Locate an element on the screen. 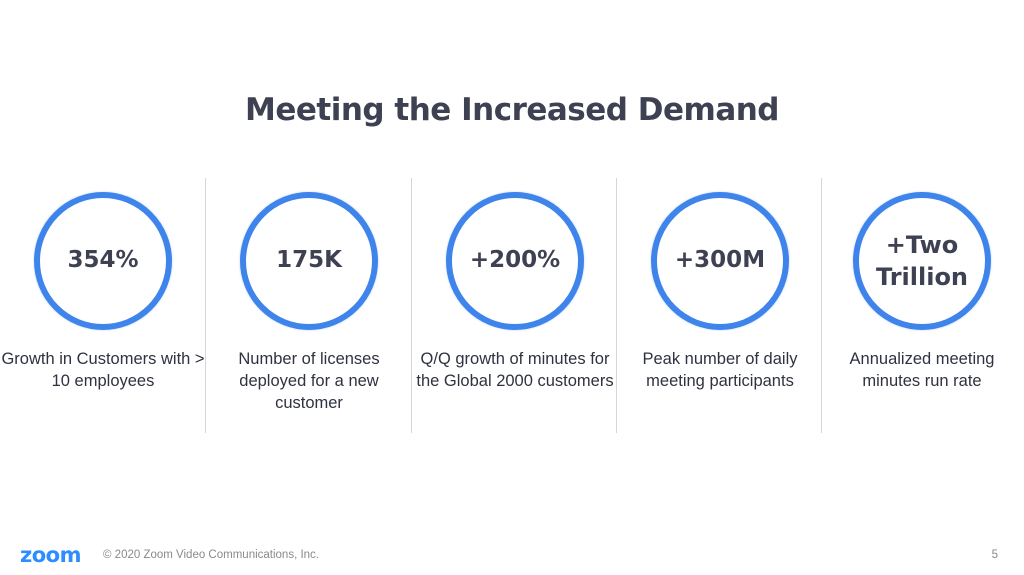 Image resolution: width=1024 pixels, height=575 pixels. stat-circle: +200% is located at coordinates (515, 261).